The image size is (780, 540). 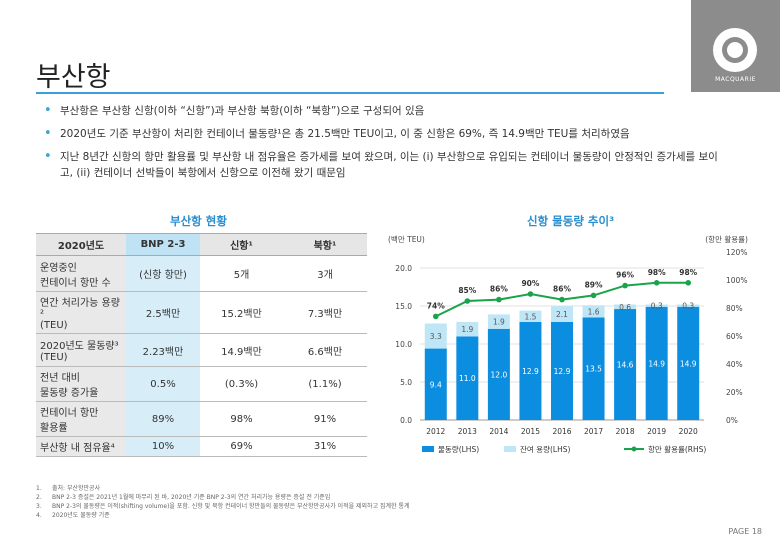 I want to click on table-cell: 69%, so click(x=241, y=446).